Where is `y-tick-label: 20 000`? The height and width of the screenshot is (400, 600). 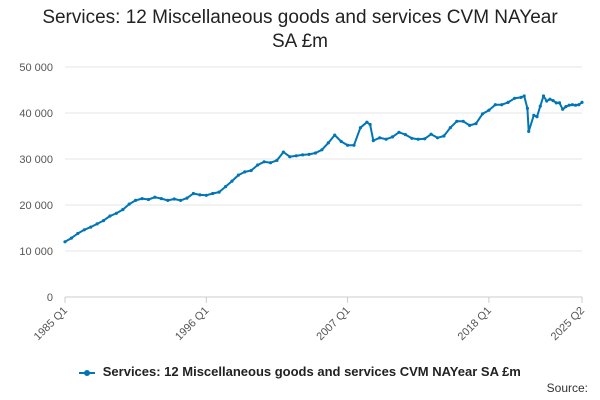 y-tick-label: 20 000 is located at coordinates (36, 206).